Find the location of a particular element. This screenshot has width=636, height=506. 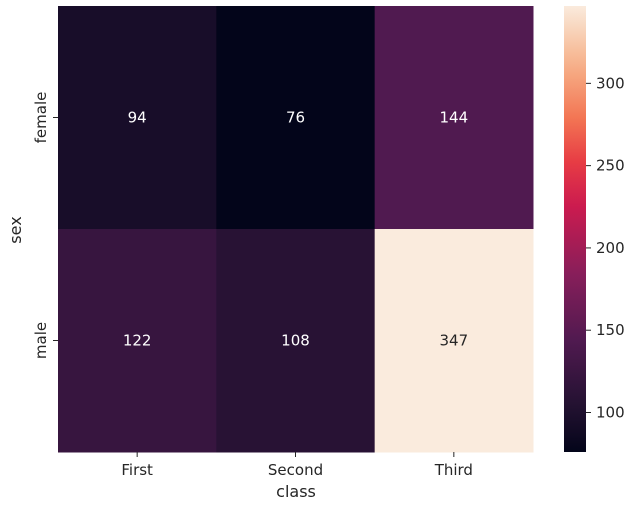

cell-value-label: 144 is located at coordinates (454, 118).